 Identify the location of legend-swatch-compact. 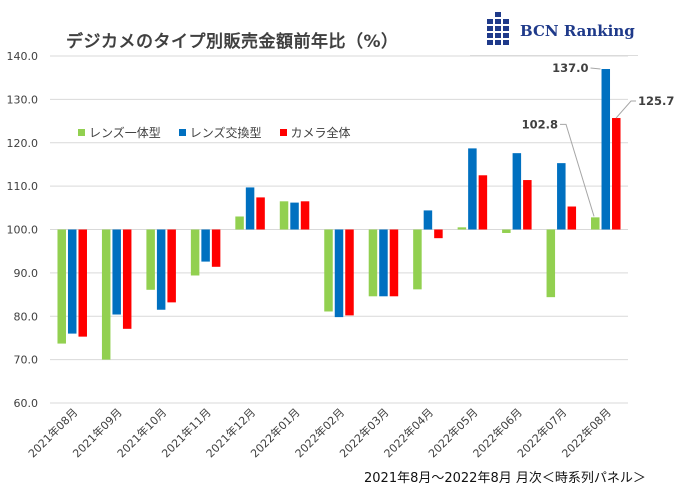
(81, 132).